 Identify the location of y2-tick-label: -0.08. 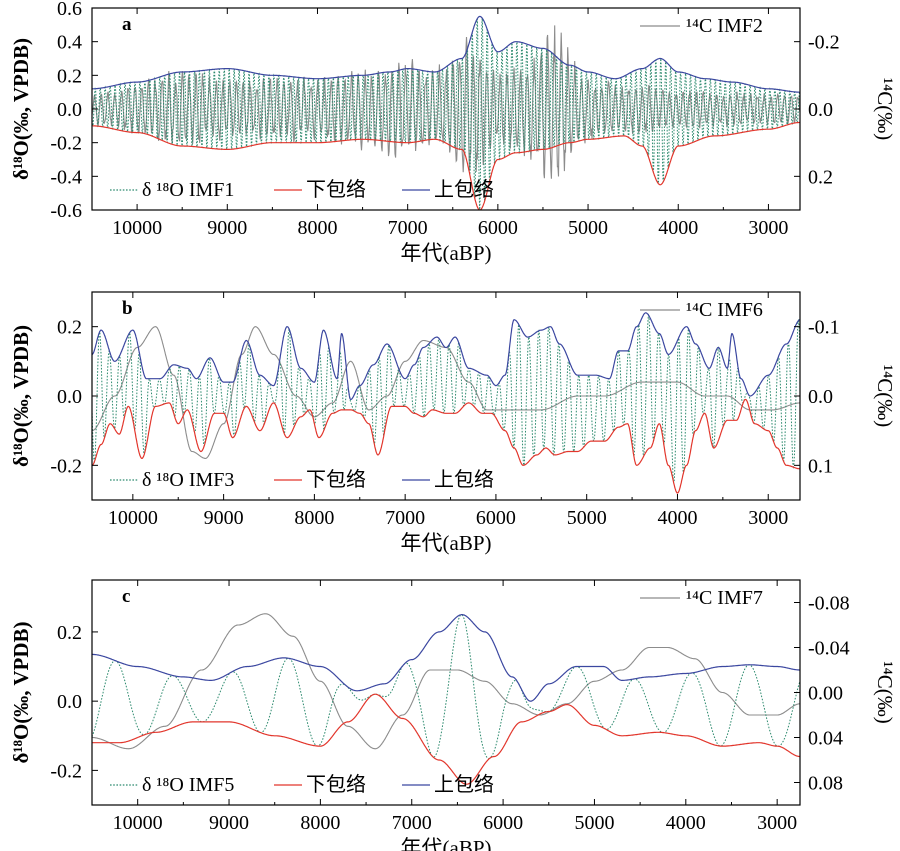
(829, 604).